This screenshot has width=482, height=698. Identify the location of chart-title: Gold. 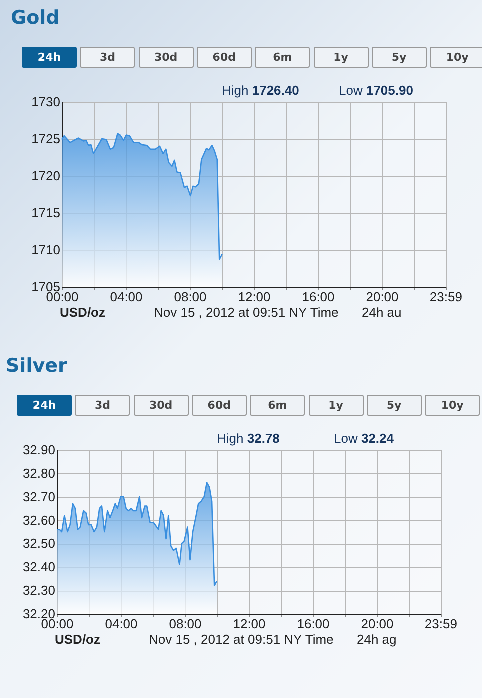
(35, 18).